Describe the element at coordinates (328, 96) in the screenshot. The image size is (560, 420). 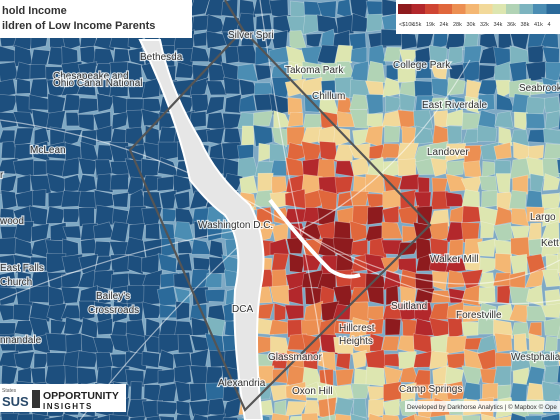
I see `place-label: Chillum` at that location.